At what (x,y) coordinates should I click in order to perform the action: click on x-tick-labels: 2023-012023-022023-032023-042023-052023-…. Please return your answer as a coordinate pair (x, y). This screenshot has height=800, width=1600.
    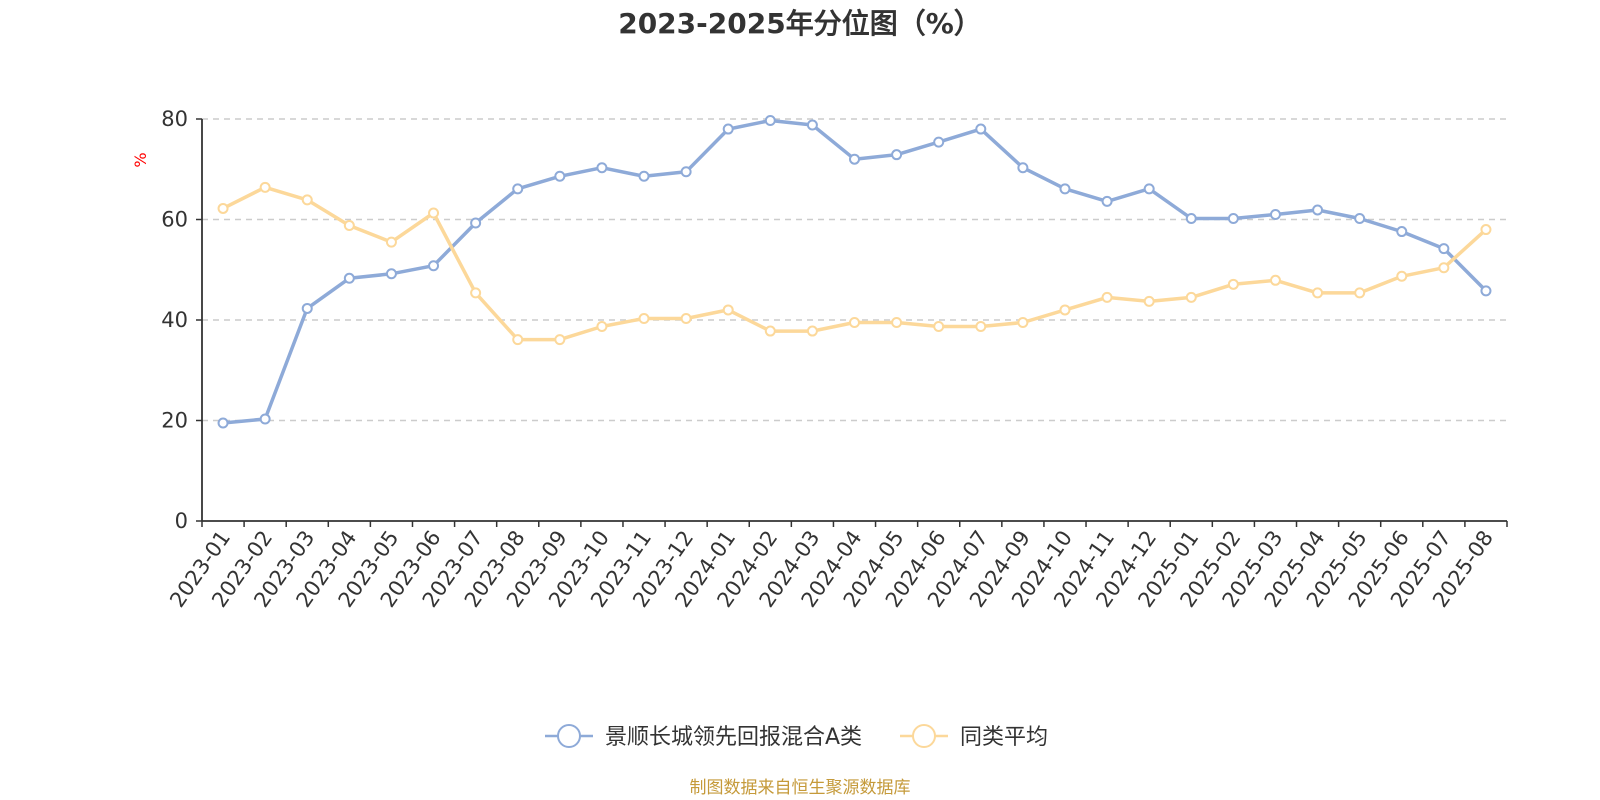
    Looking at the image, I should click on (831, 569).